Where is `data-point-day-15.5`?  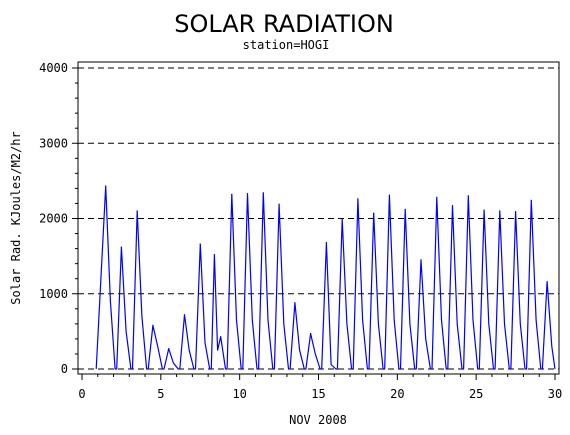 data-point-day-15.5 is located at coordinates (326, 242).